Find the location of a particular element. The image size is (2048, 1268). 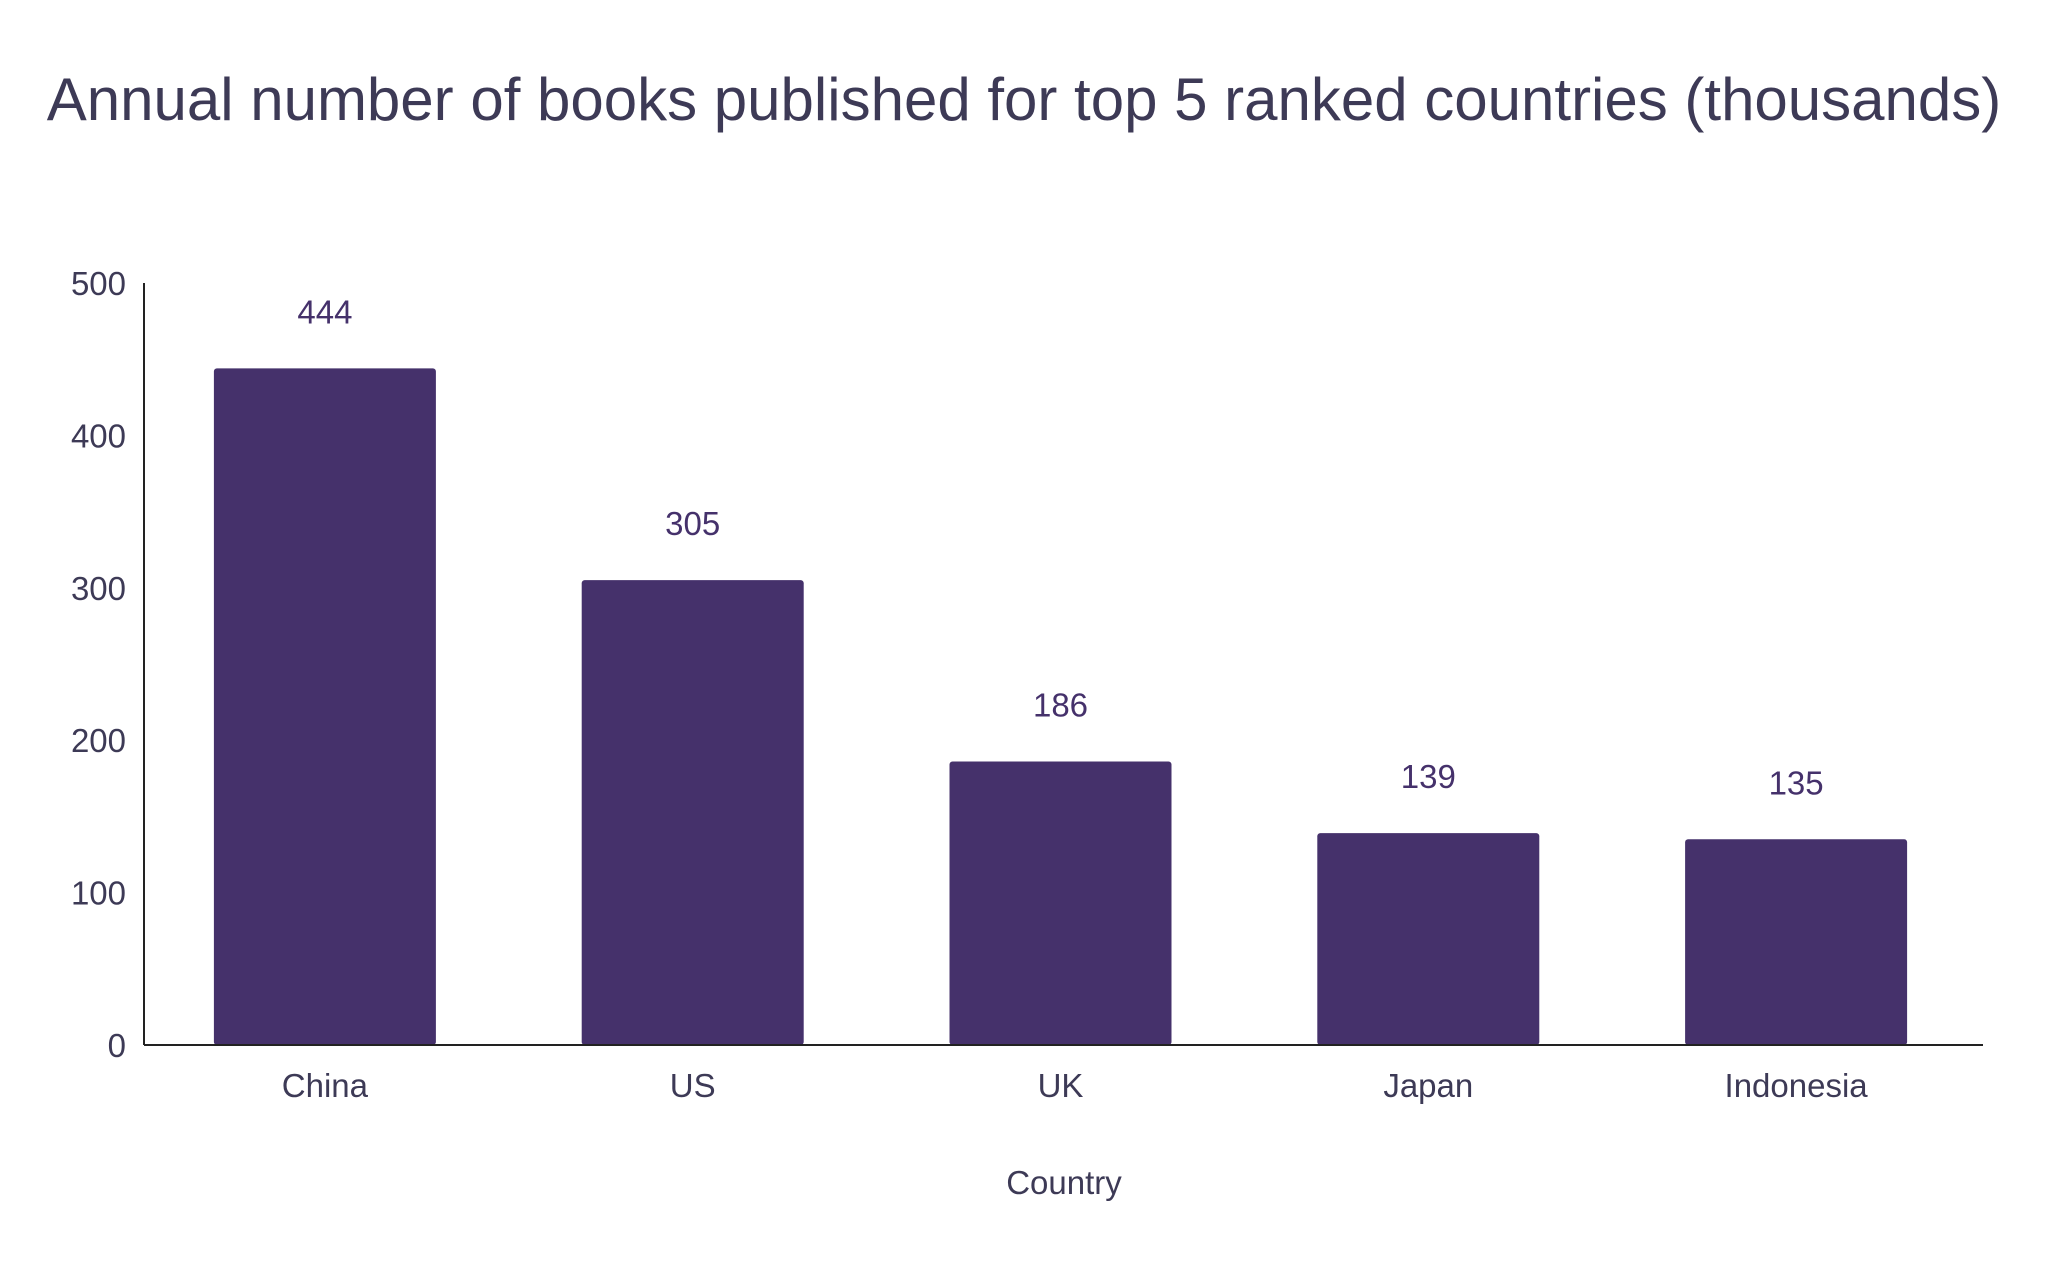

bar-indonesia is located at coordinates (1796, 942).